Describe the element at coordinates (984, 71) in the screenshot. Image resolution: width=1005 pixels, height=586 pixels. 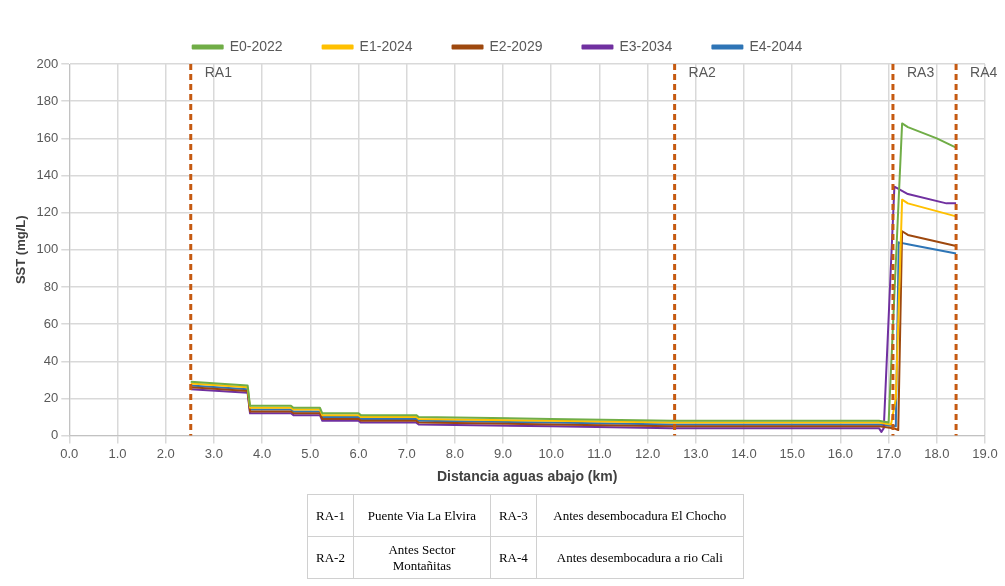
I see `ref-line-label: RA4` at that location.